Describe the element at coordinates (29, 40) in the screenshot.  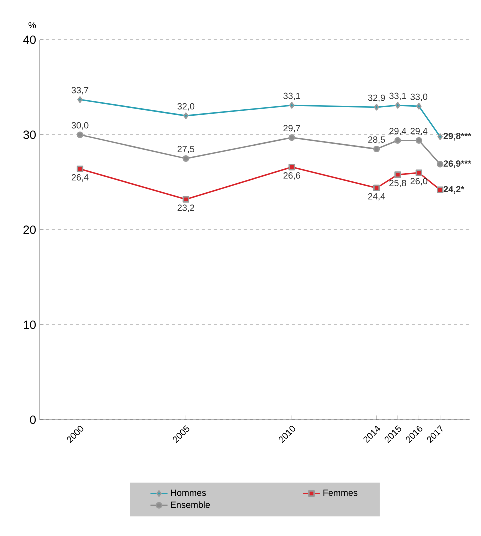
I see `y-tick-label: 40` at that location.